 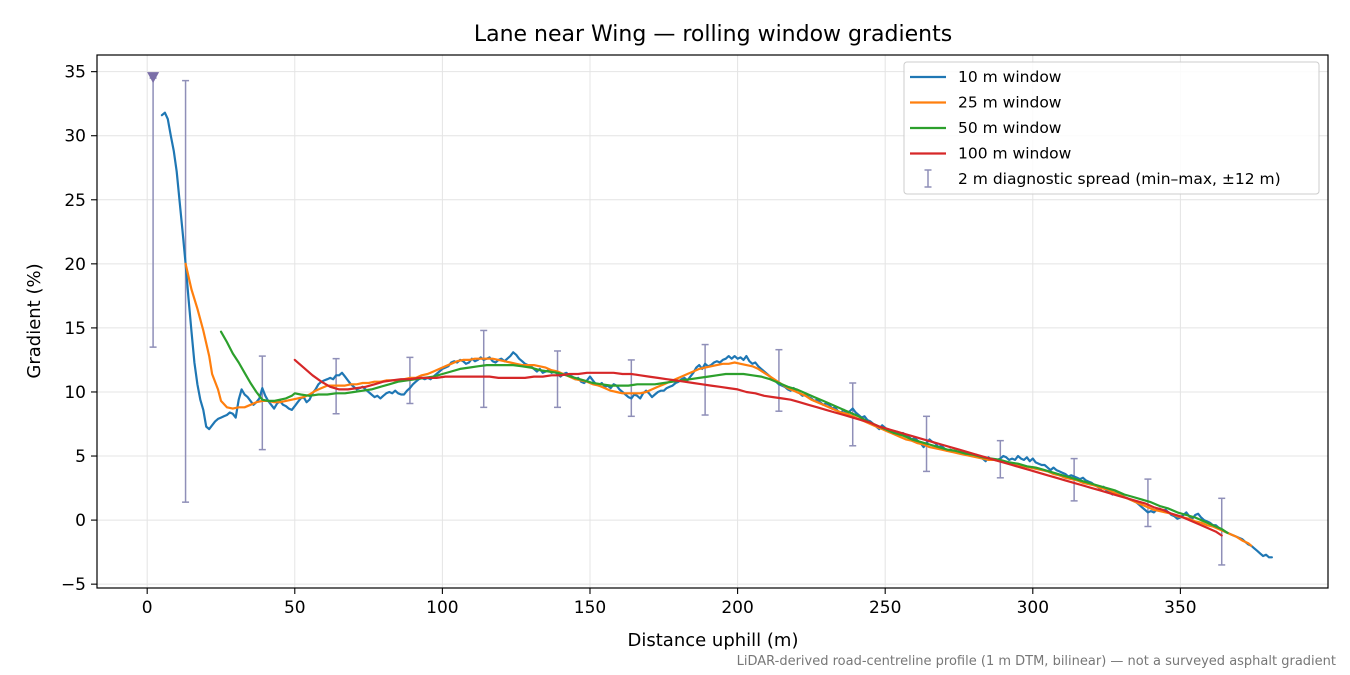 What do you see at coordinates (295, 608) in the screenshot?
I see `x-tick-label: 50` at bounding box center [295, 608].